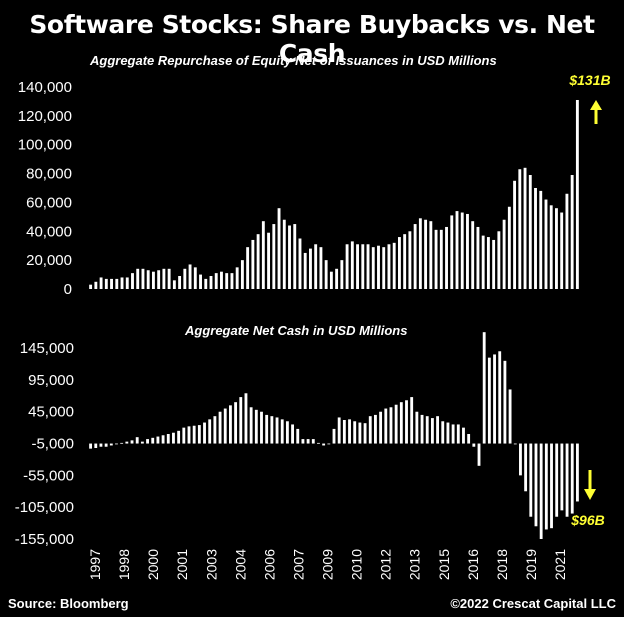  I want to click on net-cash-y-tick-label: -55,000, so click(48, 475).